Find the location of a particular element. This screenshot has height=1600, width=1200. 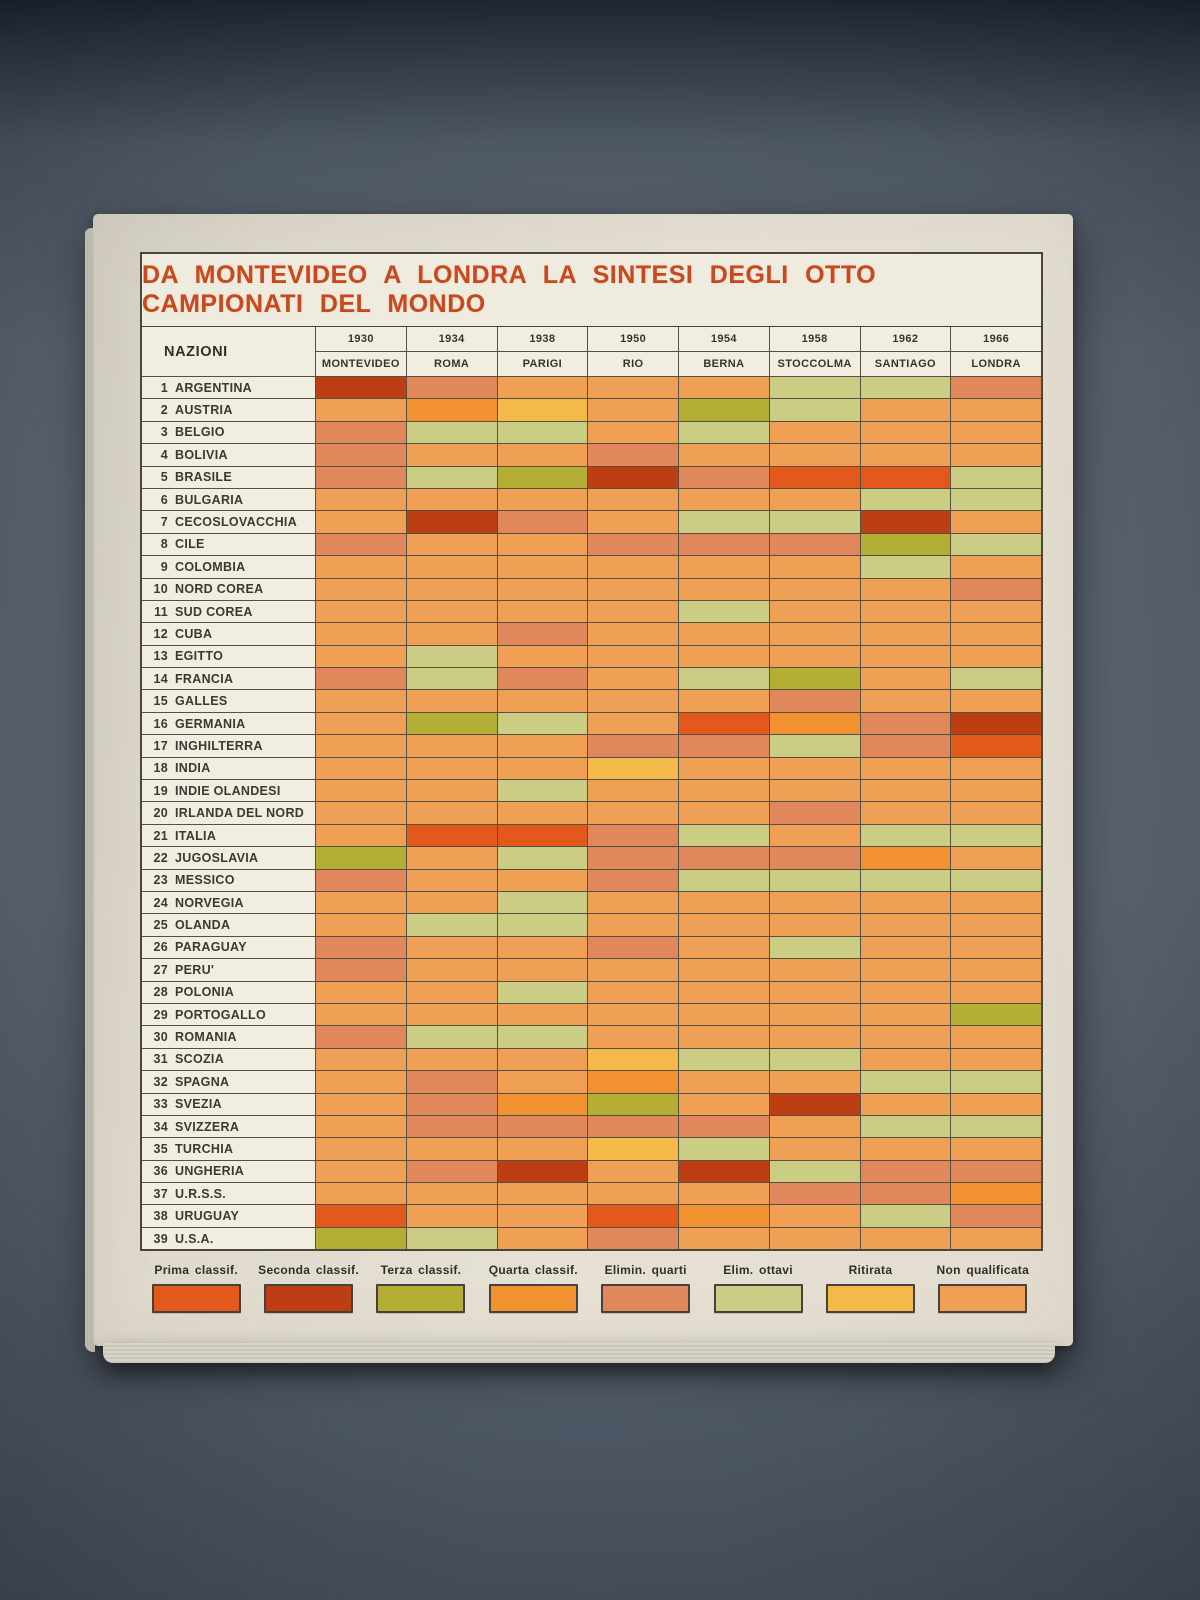

result-cell-austria-1934 is located at coordinates (451, 410).